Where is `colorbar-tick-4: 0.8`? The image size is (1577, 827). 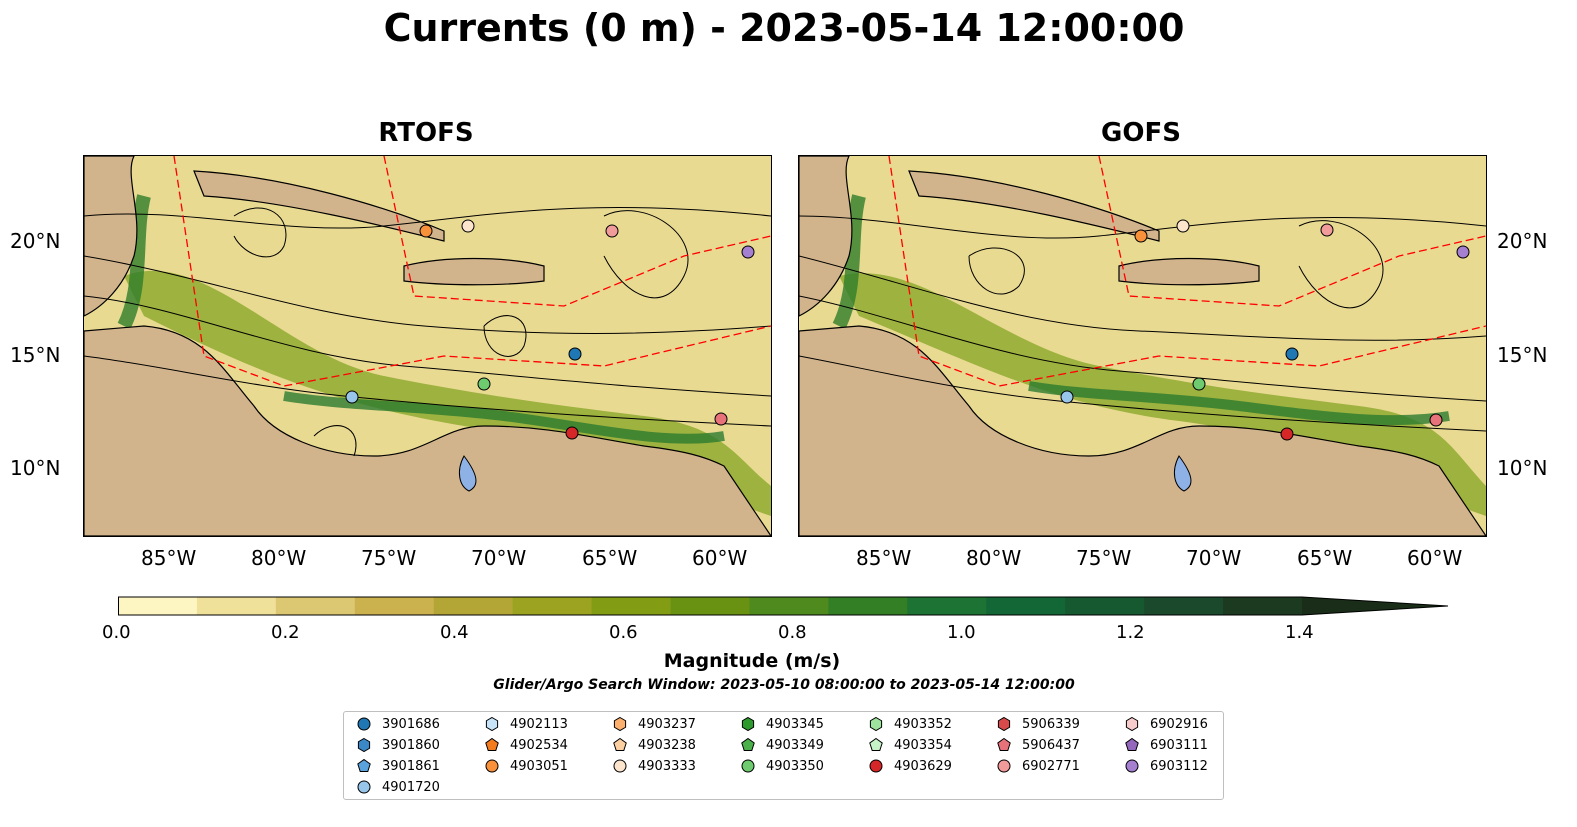
colorbar-tick-4: 0.8 is located at coordinates (792, 632).